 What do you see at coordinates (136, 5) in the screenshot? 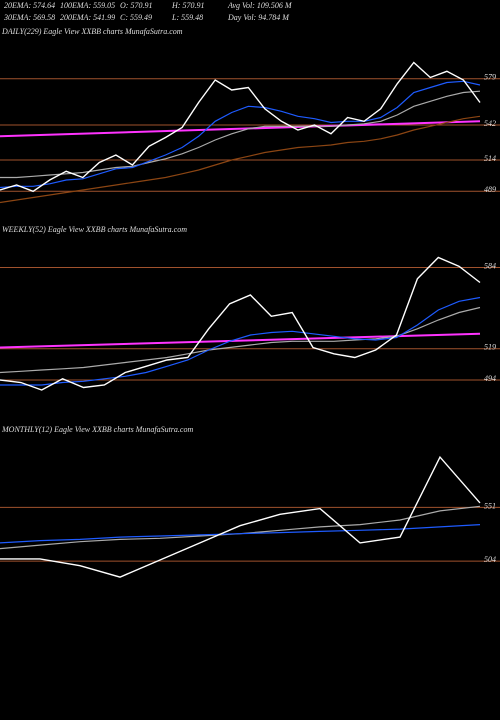
I see `header-stat: O: 570.91` at bounding box center [136, 5].